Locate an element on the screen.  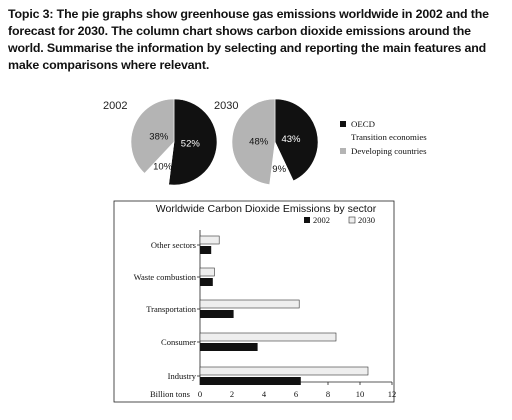
bar-2002-transportation is located at coordinates (217, 314).